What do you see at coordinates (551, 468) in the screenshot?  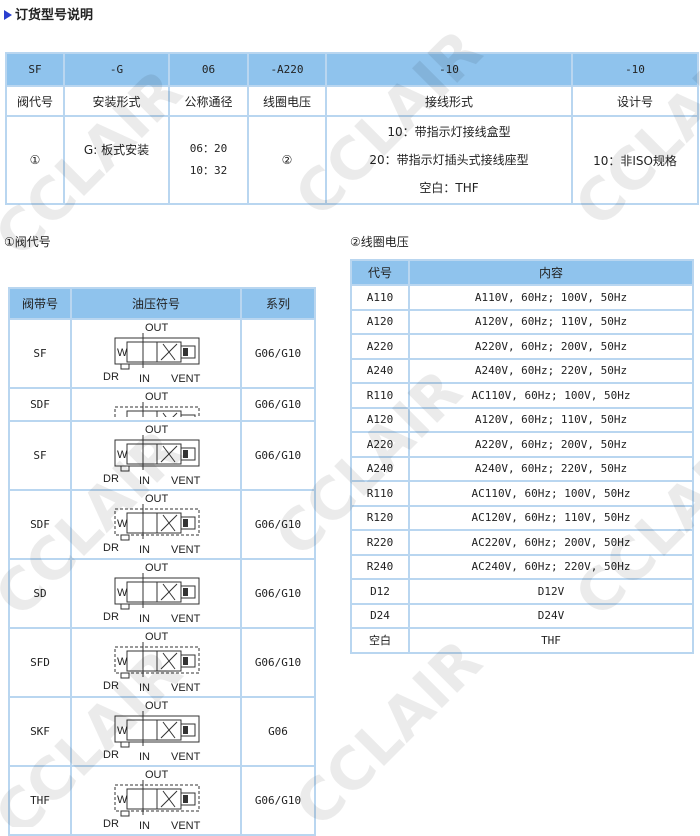 I see `voltage-content: A240V, 60Hz; 220V, 50Hz` at bounding box center [551, 468].